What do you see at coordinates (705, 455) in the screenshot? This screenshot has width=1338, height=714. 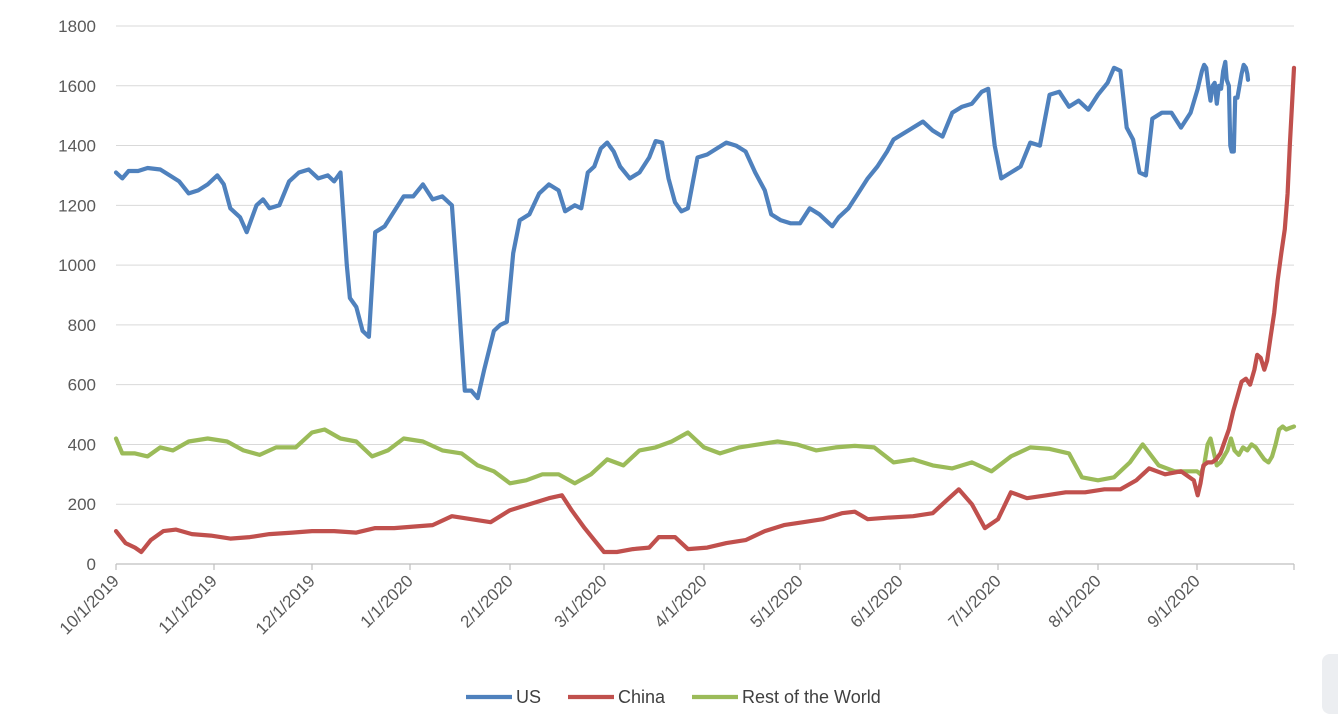 I see `series-line-rest-of-the-world` at bounding box center [705, 455].